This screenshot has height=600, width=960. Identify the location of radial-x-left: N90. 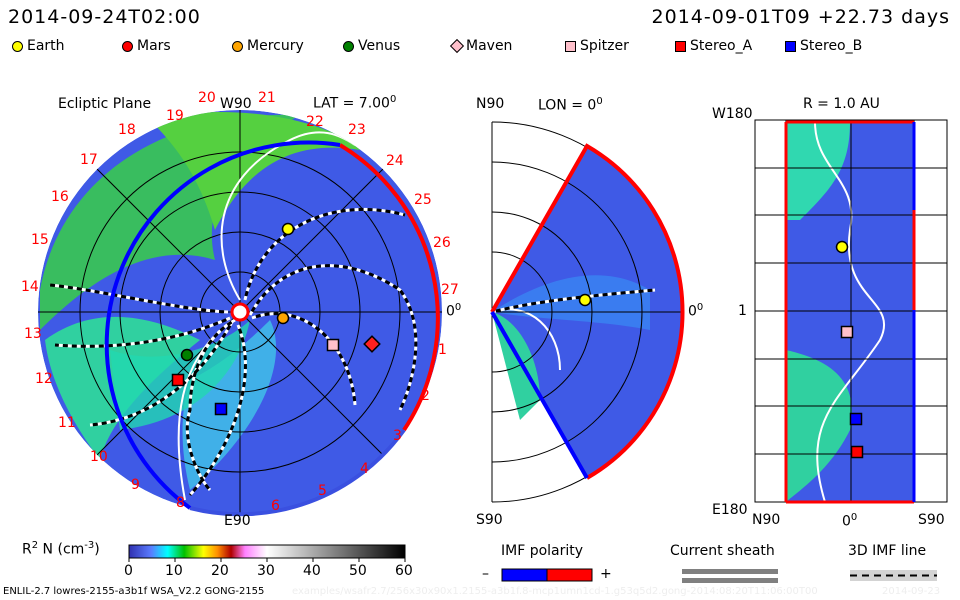
(766, 520).